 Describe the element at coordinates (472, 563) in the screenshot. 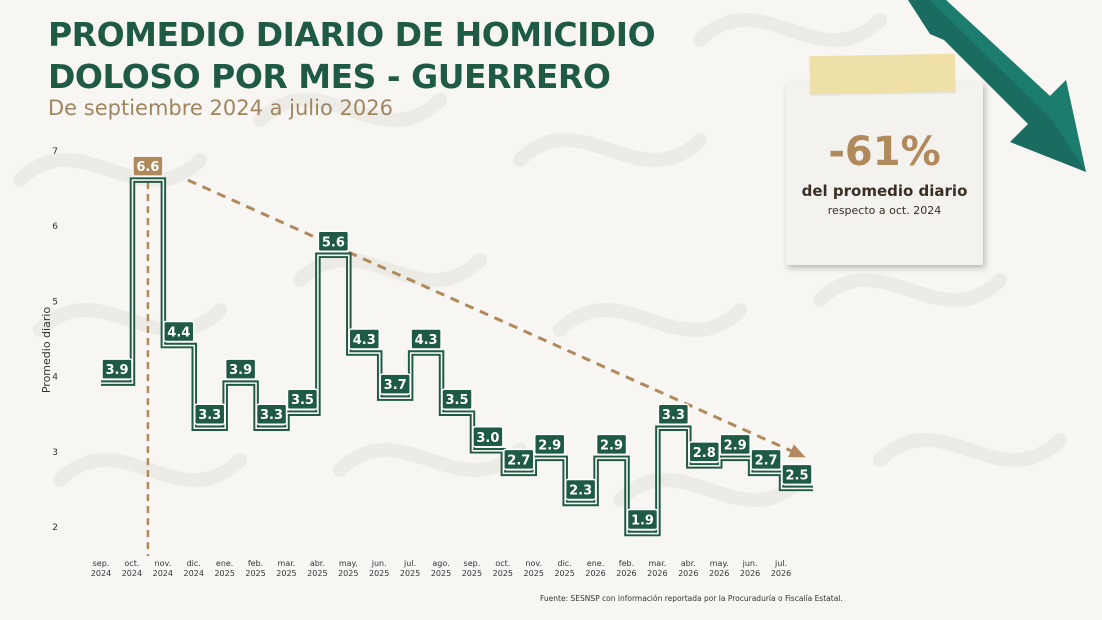

I see `x-tick-month: sep.` at that location.